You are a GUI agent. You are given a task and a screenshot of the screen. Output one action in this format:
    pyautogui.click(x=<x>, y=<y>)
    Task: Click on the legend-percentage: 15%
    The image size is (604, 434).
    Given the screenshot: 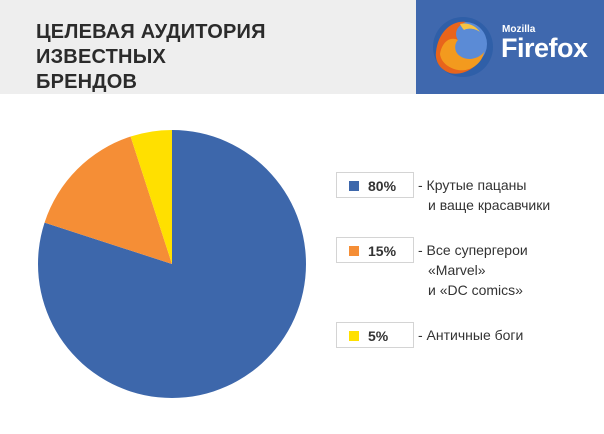 What is the action you would take?
    pyautogui.click(x=382, y=251)
    